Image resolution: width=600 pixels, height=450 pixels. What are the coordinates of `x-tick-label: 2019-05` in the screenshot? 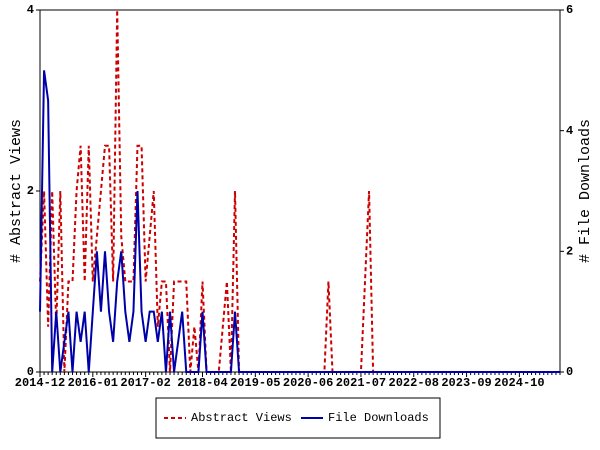 It's located at (255, 383).